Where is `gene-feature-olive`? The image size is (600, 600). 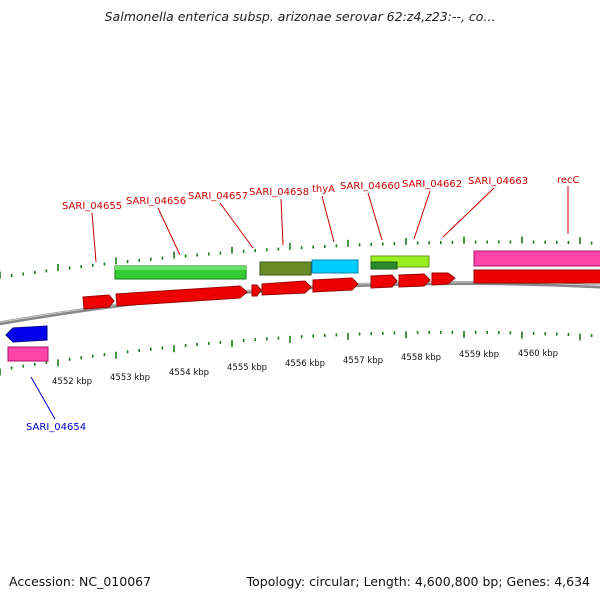 gene-feature-olive is located at coordinates (285, 268).